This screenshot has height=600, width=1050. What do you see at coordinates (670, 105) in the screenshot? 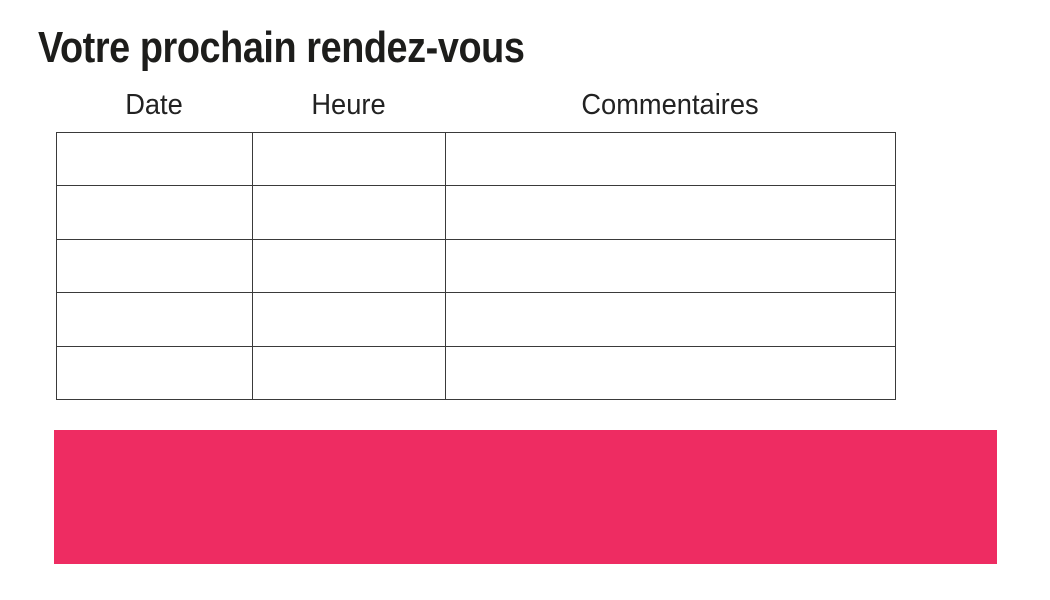
I see `column-header-commentaires: Commentaires` at bounding box center [670, 105].